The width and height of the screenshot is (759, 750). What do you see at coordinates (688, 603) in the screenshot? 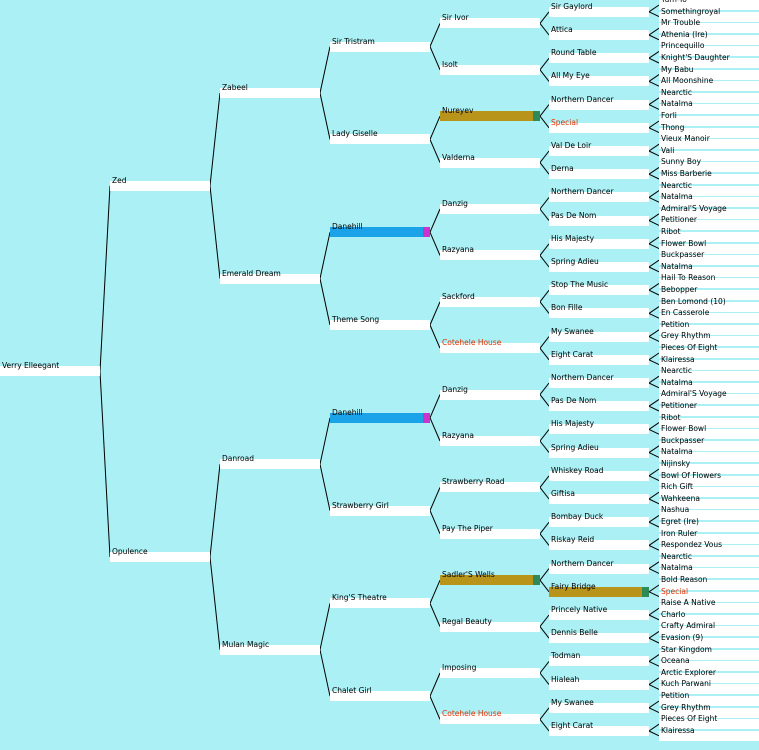
I see `horse-name: Raise A Native` at bounding box center [688, 603].